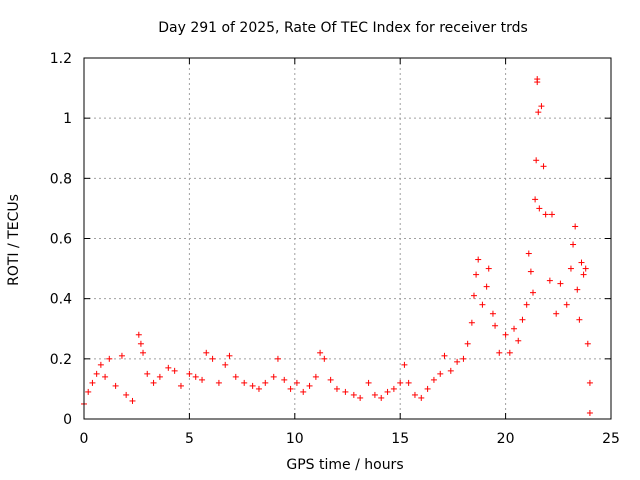 This screenshot has height=480, width=640. Describe the element at coordinates (67, 119) in the screenshot. I see `y-tick-label: 1` at that location.